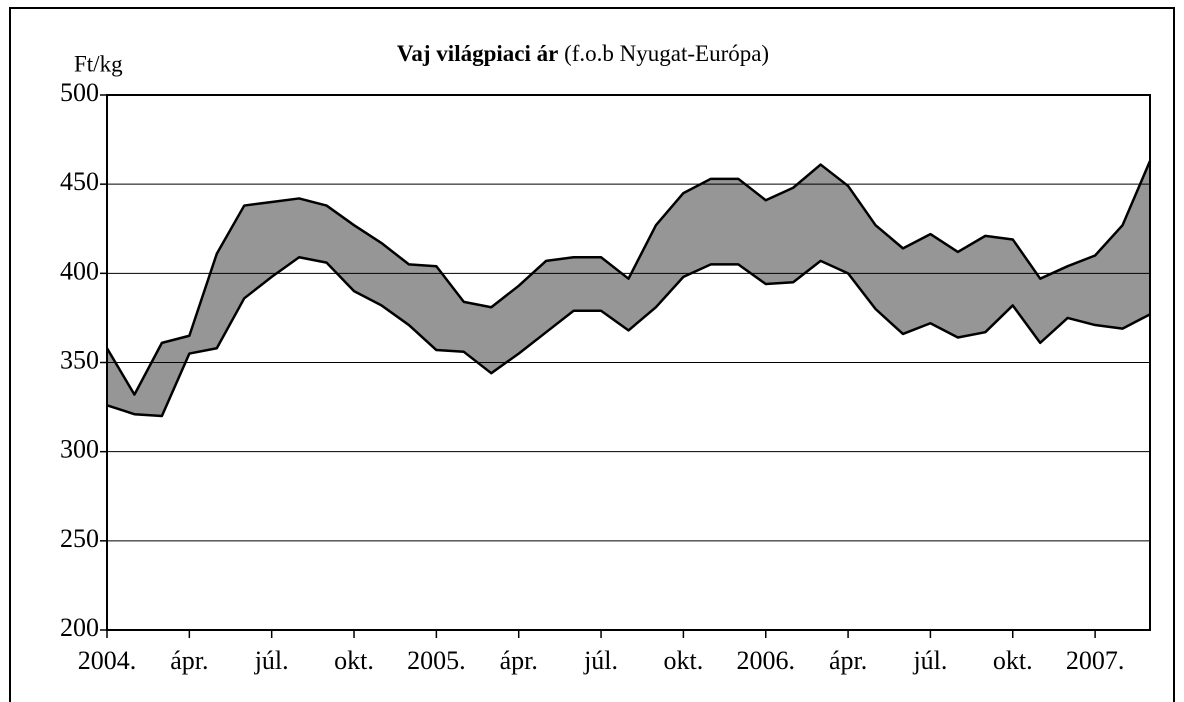 The width and height of the screenshot is (1184, 702). I want to click on chart-title-group: Vaj világpiaci ár (f.o.b Nyugat-Európa), so click(583, 53).